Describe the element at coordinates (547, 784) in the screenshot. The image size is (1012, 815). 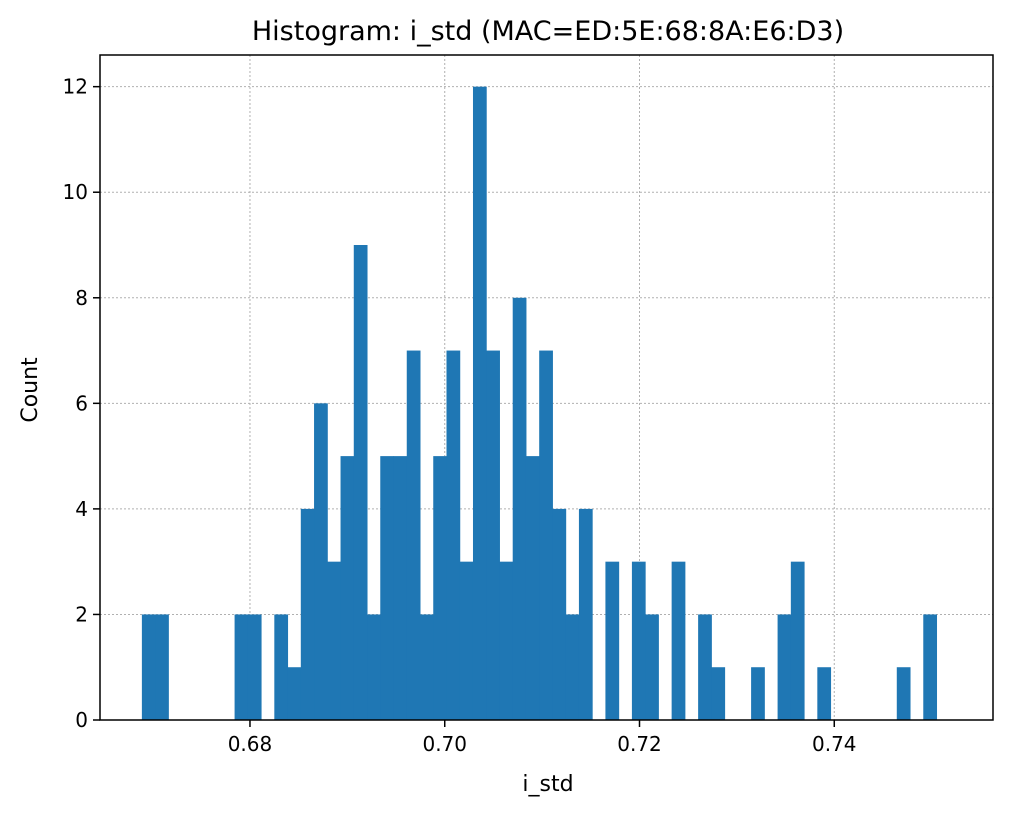
I see `x-axis-label: i_std` at that location.